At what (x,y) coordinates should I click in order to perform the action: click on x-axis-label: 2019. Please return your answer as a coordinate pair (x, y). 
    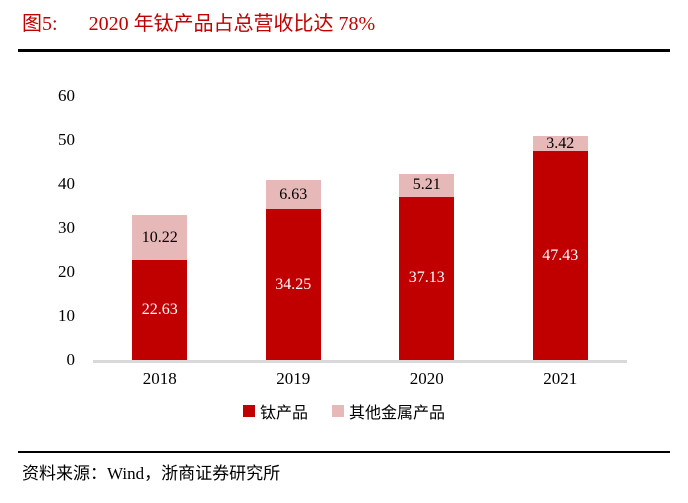
    Looking at the image, I should click on (293, 378).